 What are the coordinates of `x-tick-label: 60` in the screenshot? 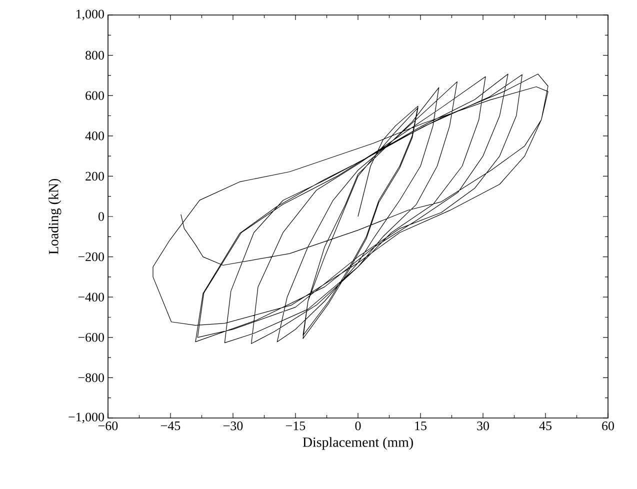 It's located at (608, 426).